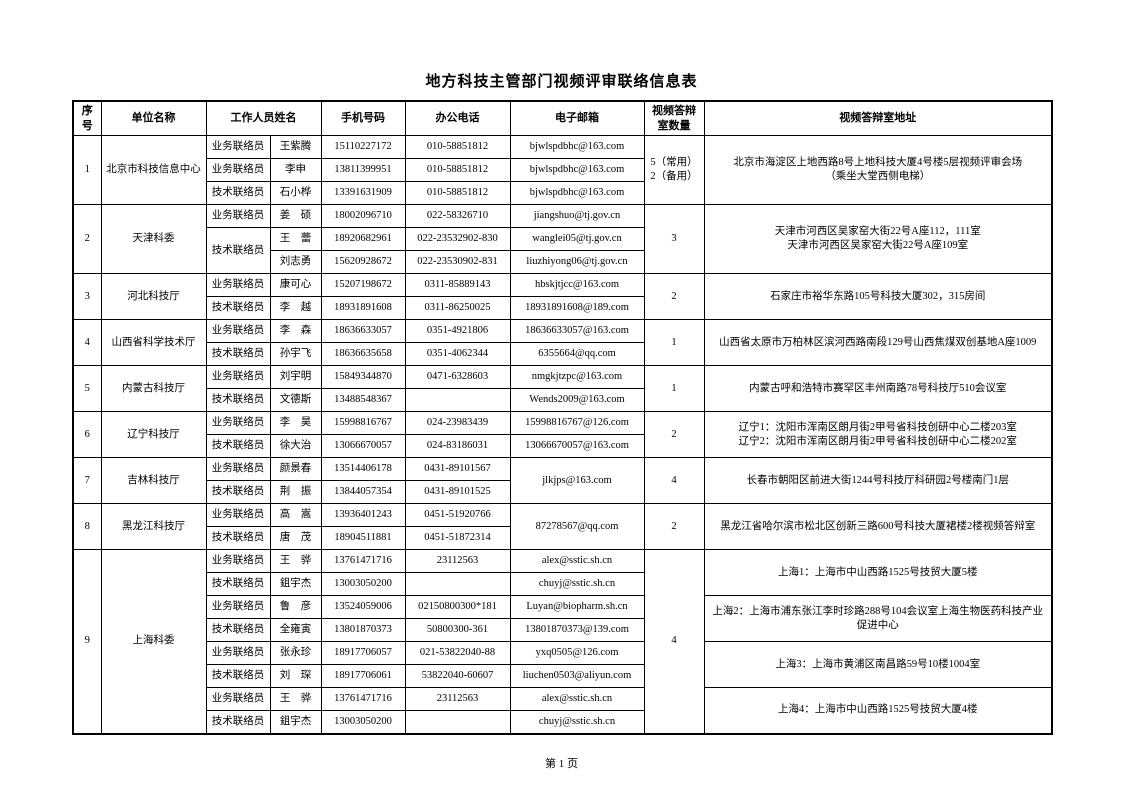  Describe the element at coordinates (674, 641) in the screenshot. I see `room-count-cell: 4` at that location.